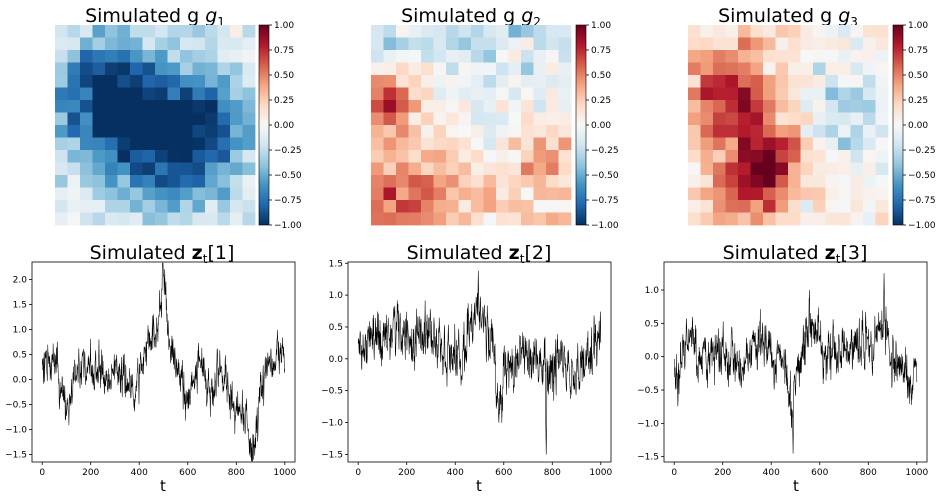 This screenshot has width=939, height=499. What do you see at coordinates (139, 473) in the screenshot?
I see `x-tick-label: 400` at bounding box center [139, 473].